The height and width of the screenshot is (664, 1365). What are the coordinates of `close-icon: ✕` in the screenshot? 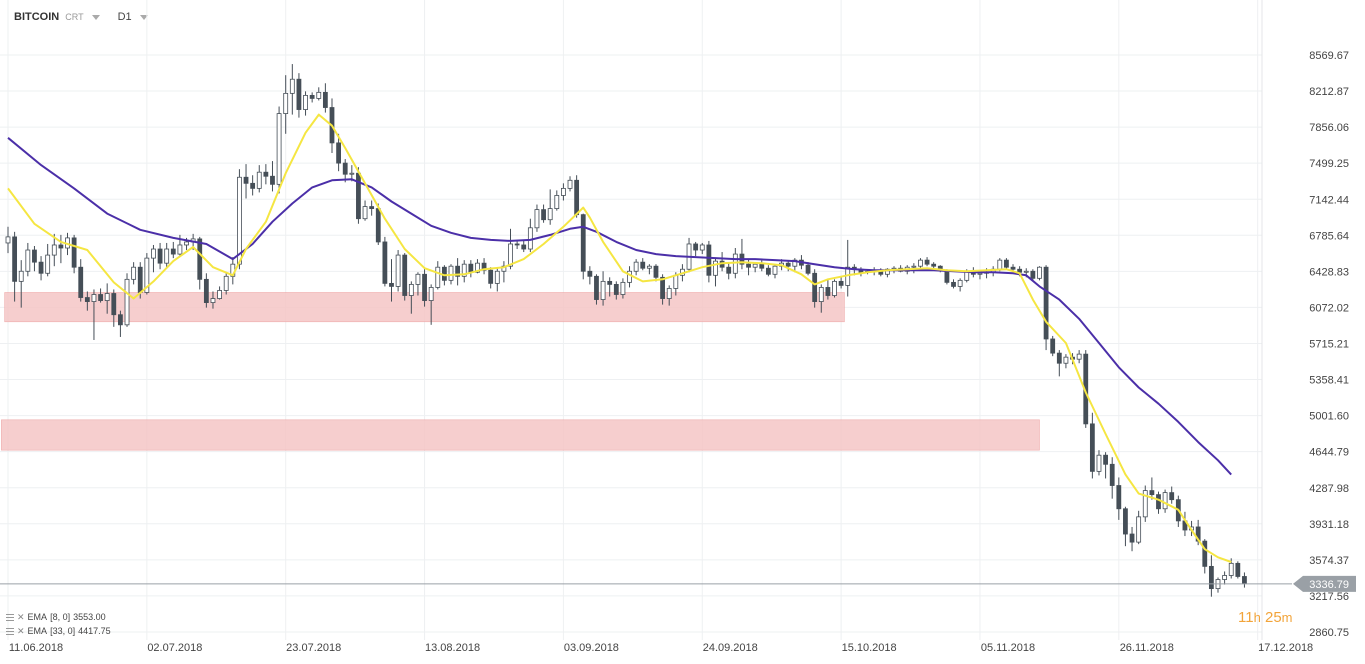 It's located at (21, 617).